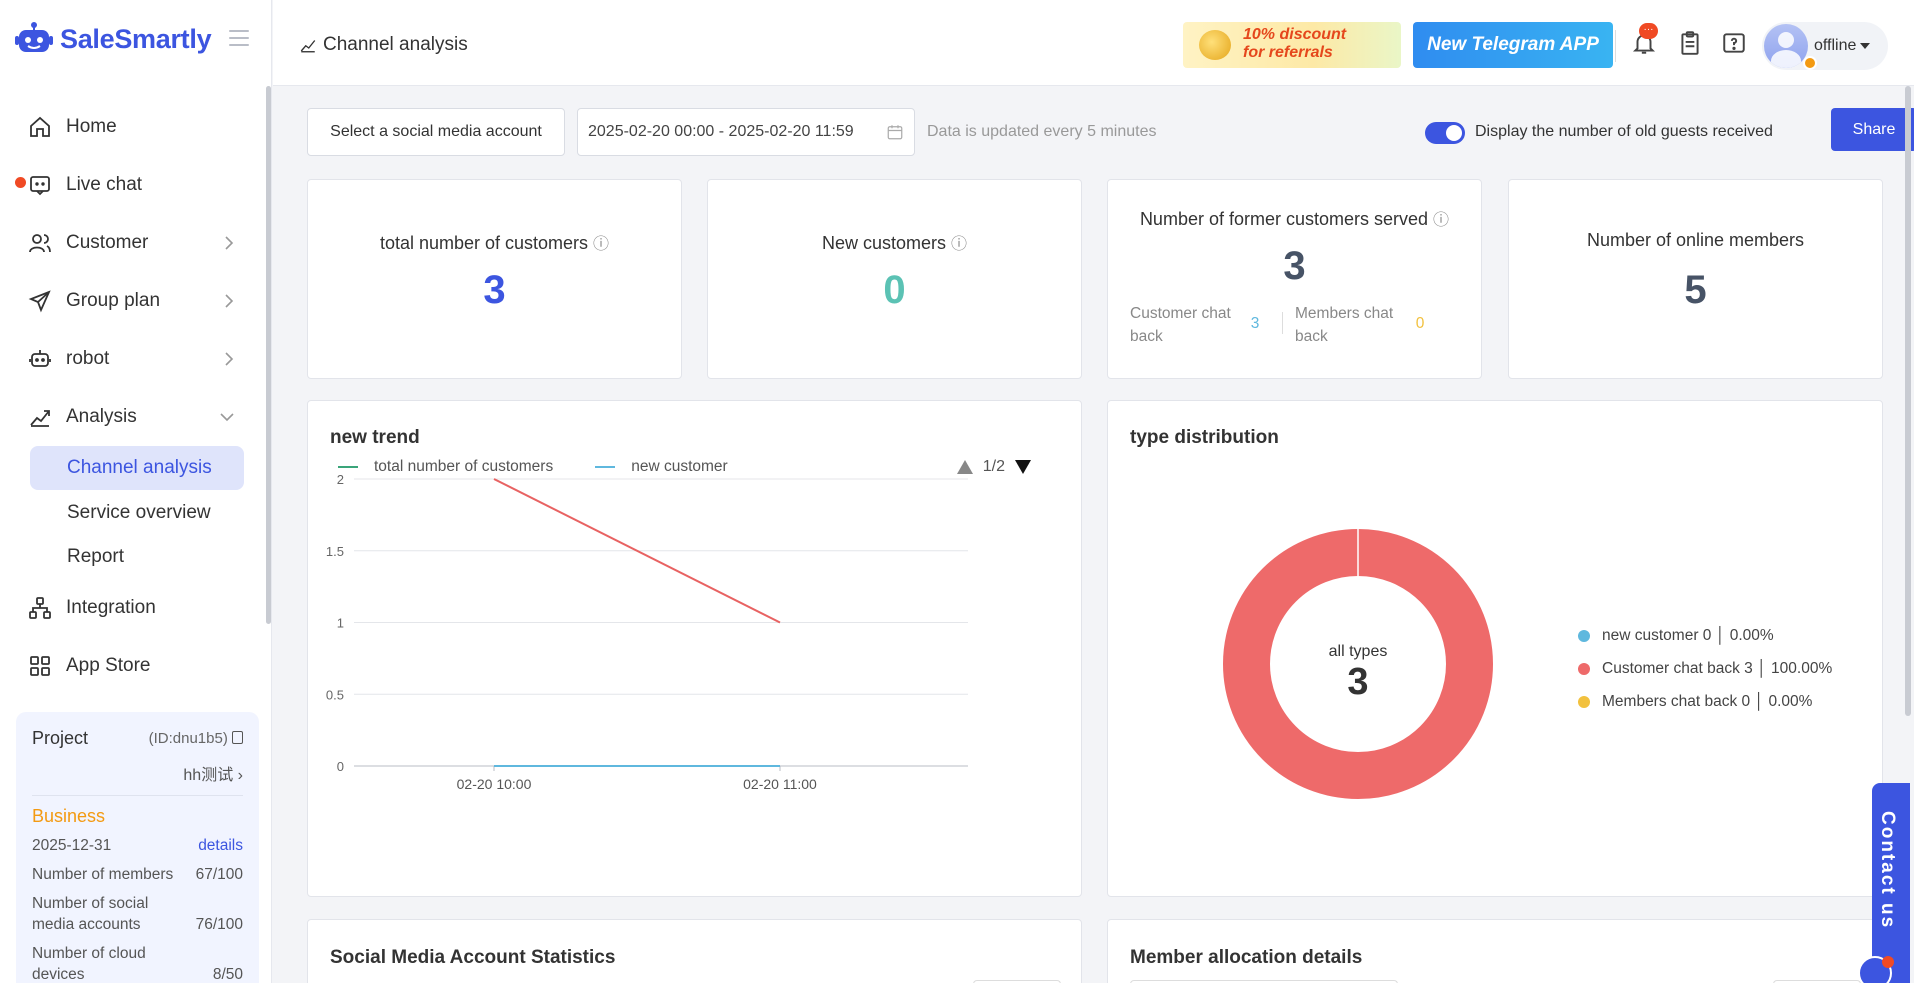 This screenshot has height=983, width=1914. I want to click on sidebar-item-label: Integration, so click(111, 607).